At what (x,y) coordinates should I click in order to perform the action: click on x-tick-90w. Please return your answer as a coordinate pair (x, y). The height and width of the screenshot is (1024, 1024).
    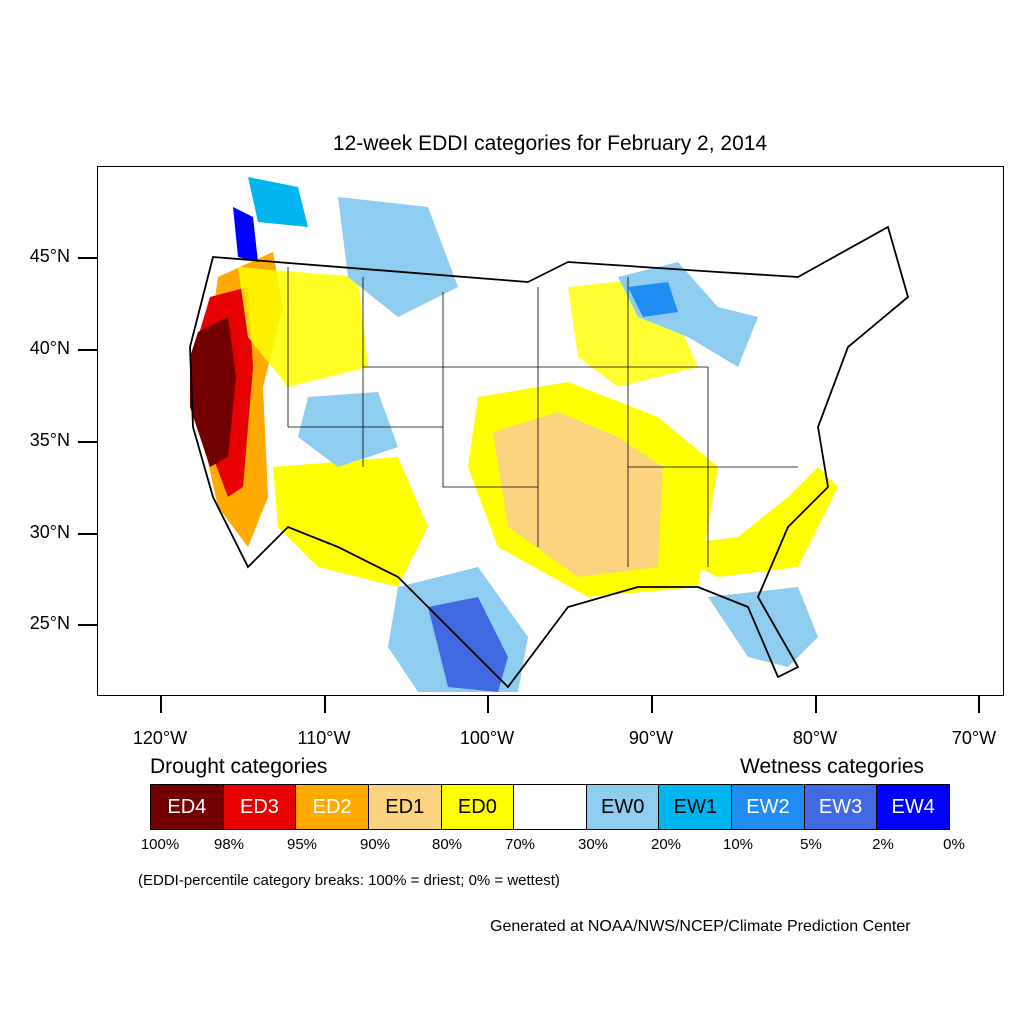
    Looking at the image, I should click on (652, 704).